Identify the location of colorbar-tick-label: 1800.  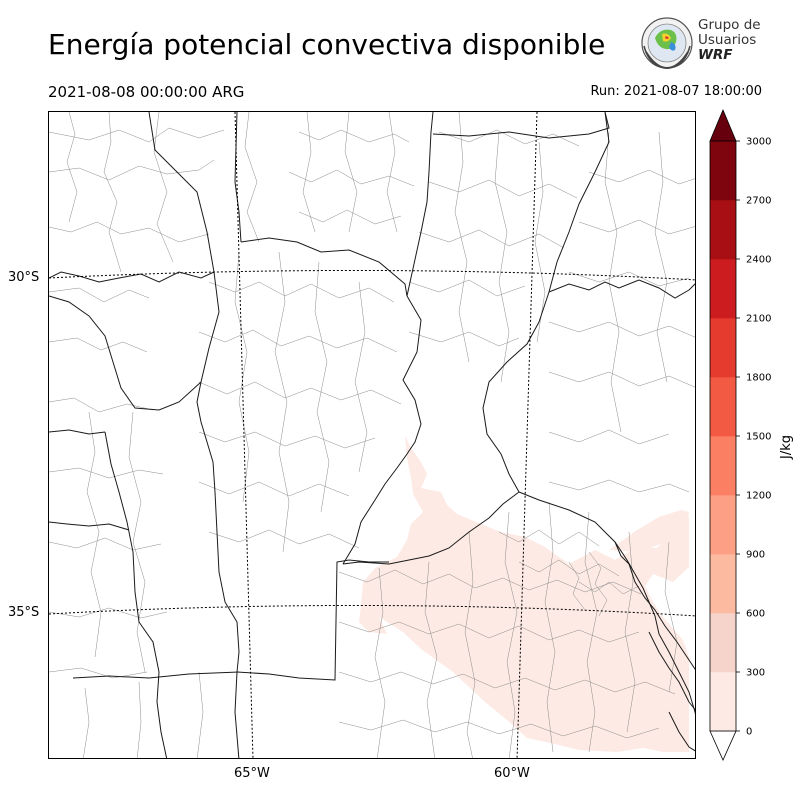
(758, 378).